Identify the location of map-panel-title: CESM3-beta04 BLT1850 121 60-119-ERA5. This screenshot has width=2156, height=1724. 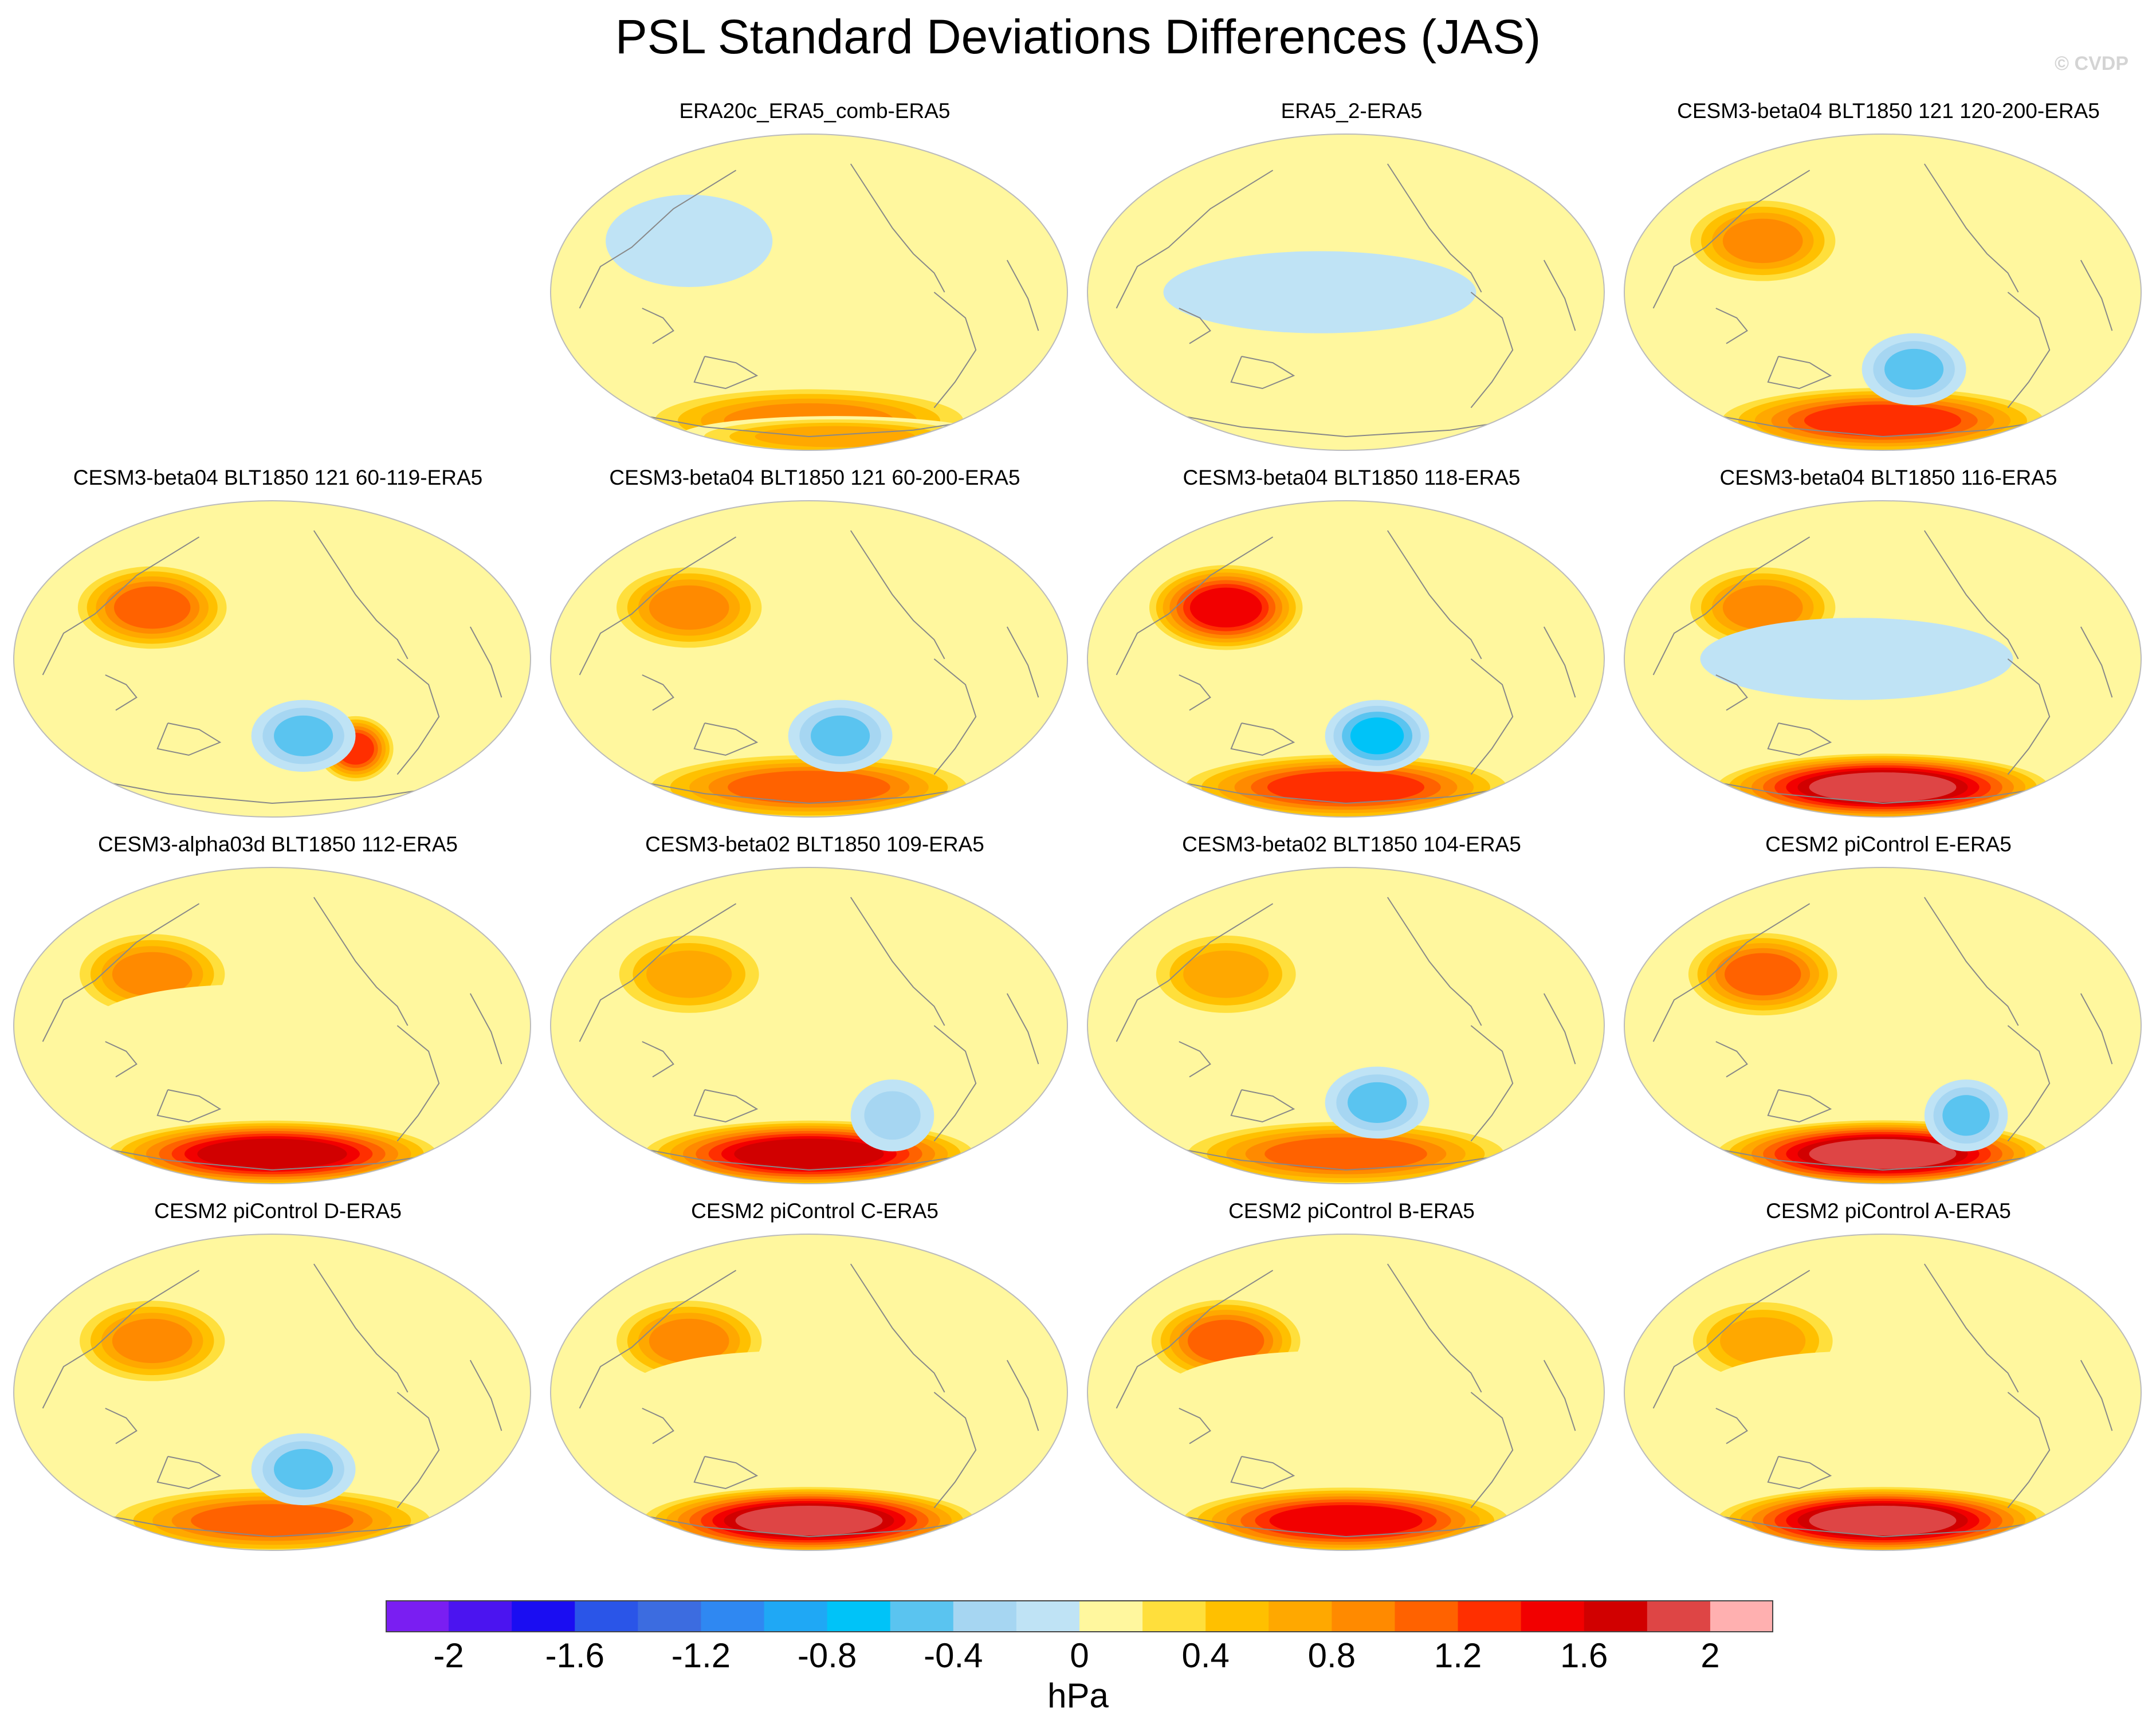
(278, 478).